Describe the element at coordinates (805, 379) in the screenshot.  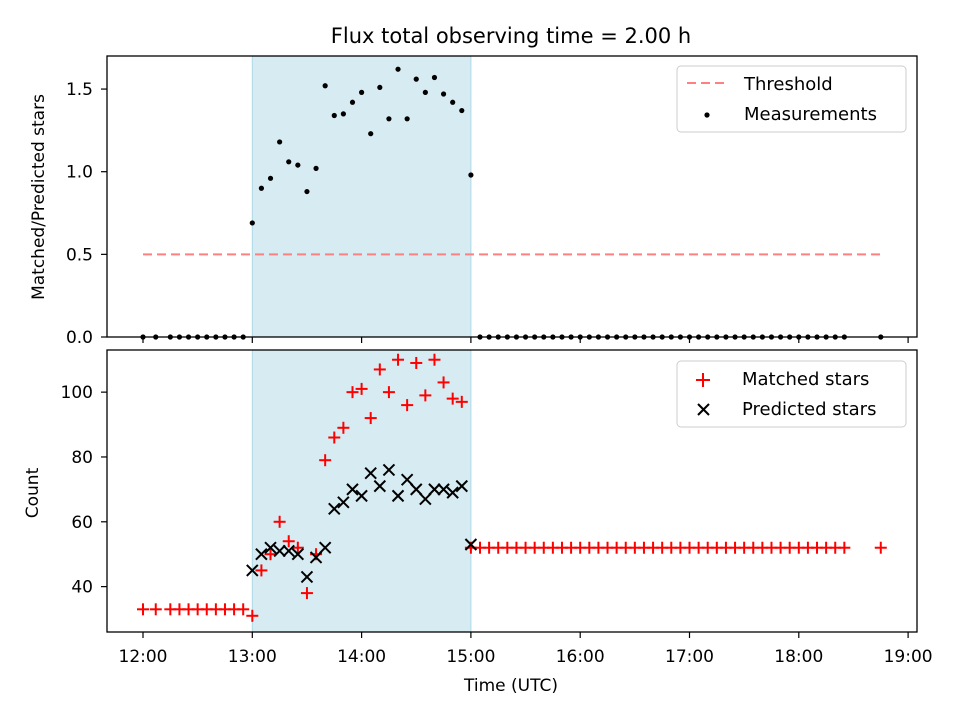
I see `legend-matched-label: Matched stars` at that location.